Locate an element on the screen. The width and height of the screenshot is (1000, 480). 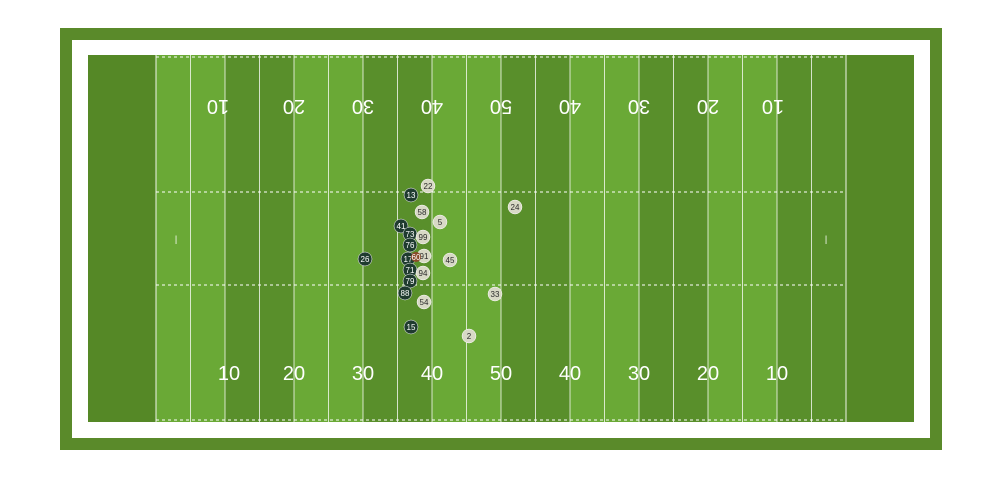
player-number: 26 is located at coordinates (365, 259).